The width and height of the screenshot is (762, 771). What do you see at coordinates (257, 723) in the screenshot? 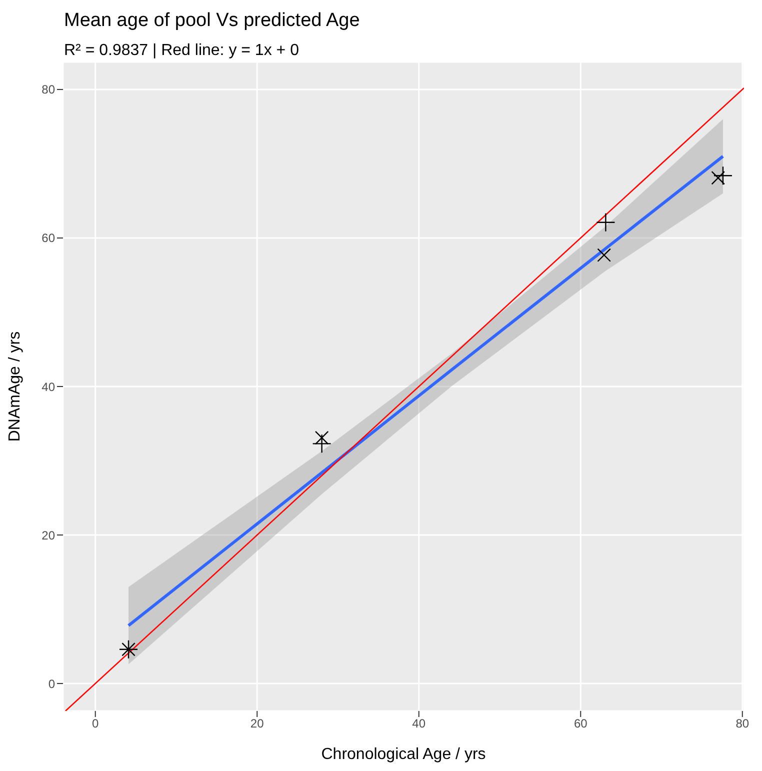
I see `x-tick-label: 20` at bounding box center [257, 723].